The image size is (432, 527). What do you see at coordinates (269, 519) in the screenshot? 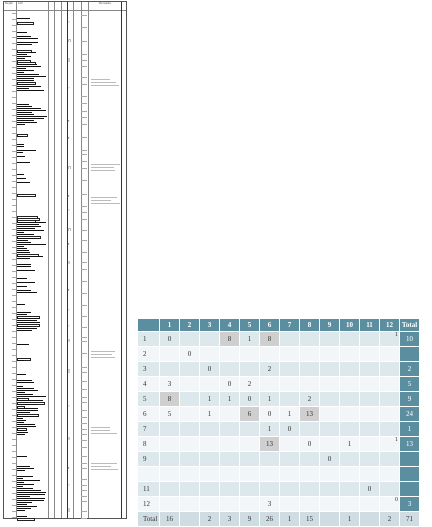
I see `matrix-cell: 26` at bounding box center [269, 519].